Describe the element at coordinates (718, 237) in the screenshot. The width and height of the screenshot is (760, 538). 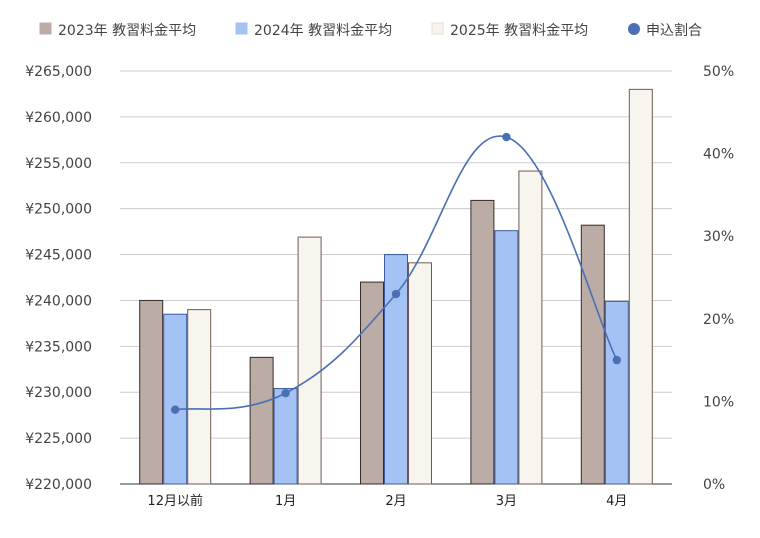
I see `right-tick-label: 30%` at that location.